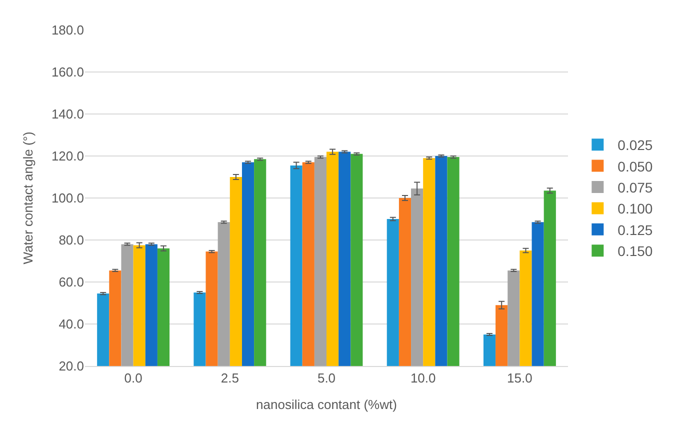 The height and width of the screenshot is (431, 678). I want to click on y-tick-label: 60.0, so click(71, 282).